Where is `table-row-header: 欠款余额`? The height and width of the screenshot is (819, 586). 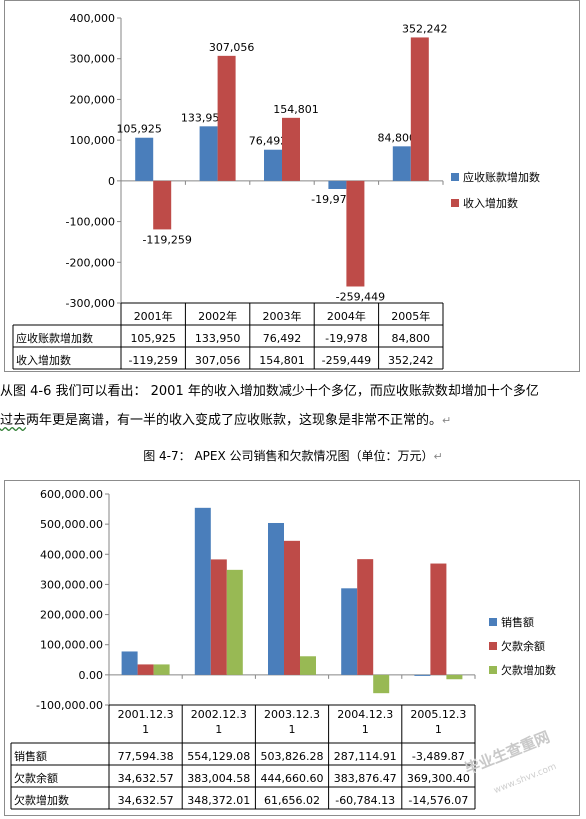 table-row-header: 欠款余额 is located at coordinates (36, 778).